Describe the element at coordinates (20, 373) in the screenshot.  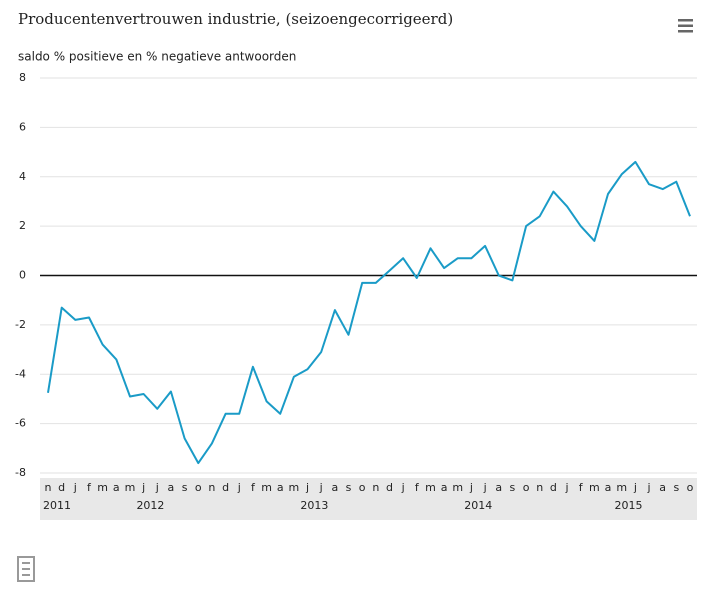
I see `y-tick-label: -4` at that location.